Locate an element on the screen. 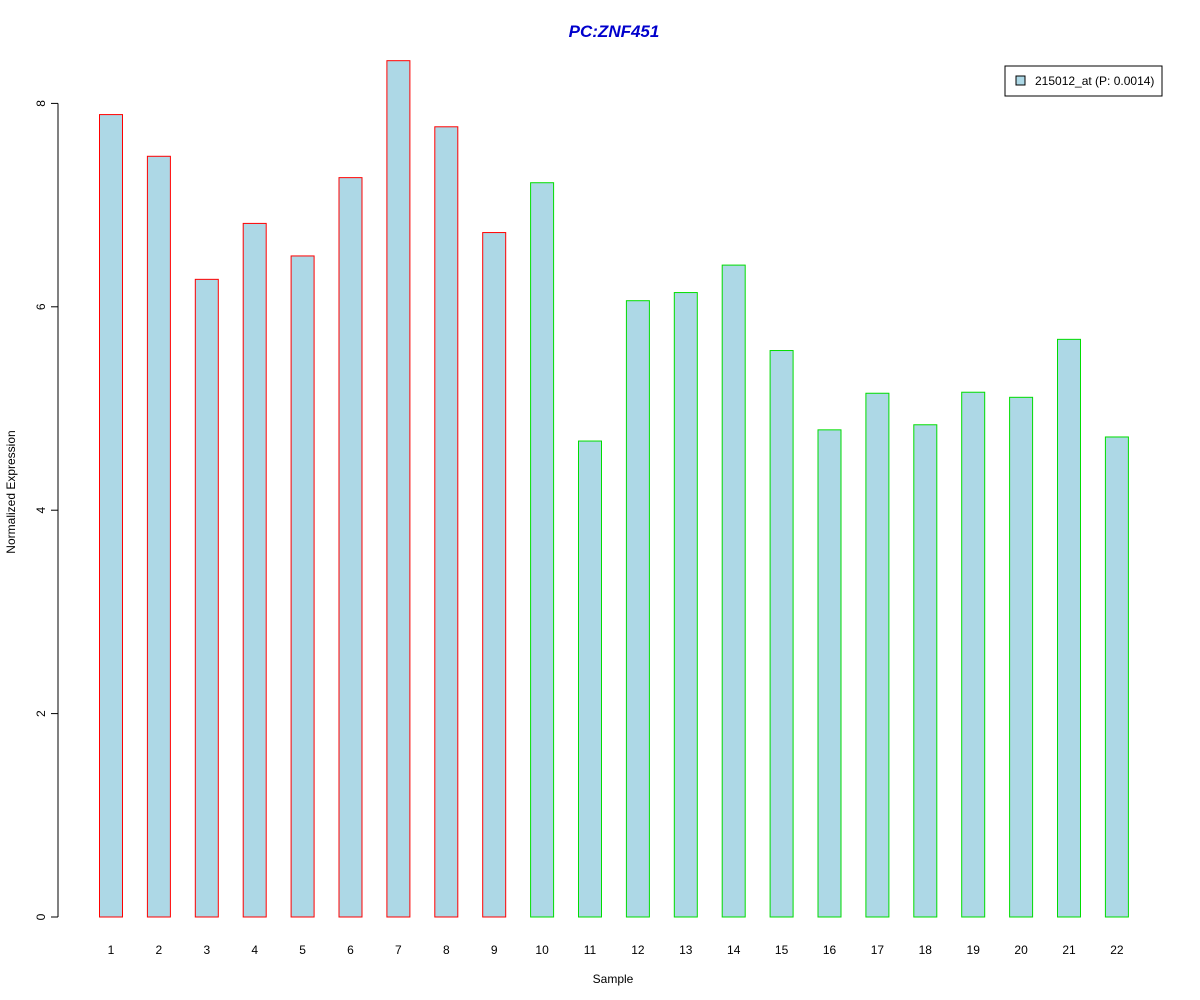 Image resolution: width=1200 pixels, height=1000 pixels. x-tick-label: 5 is located at coordinates (302, 950).